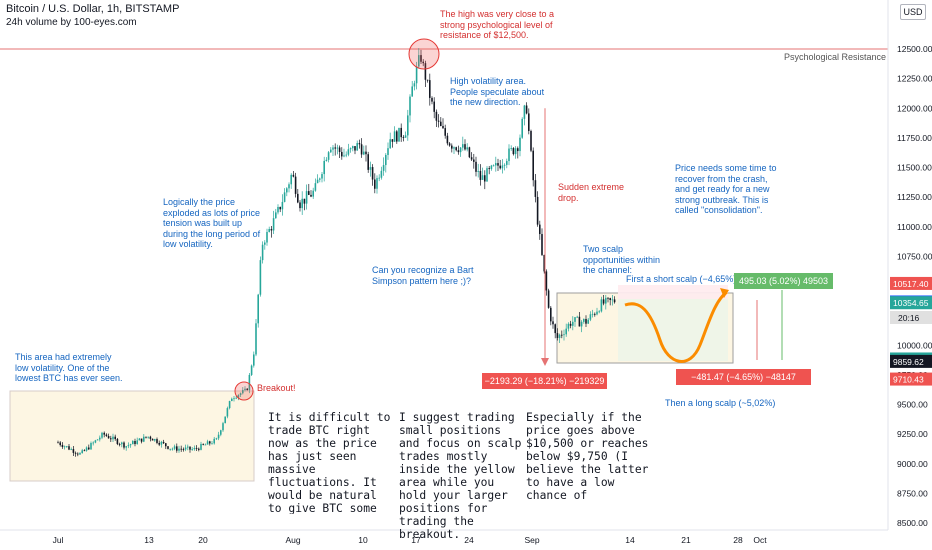  I want to click on price-tag, so click(911, 361).